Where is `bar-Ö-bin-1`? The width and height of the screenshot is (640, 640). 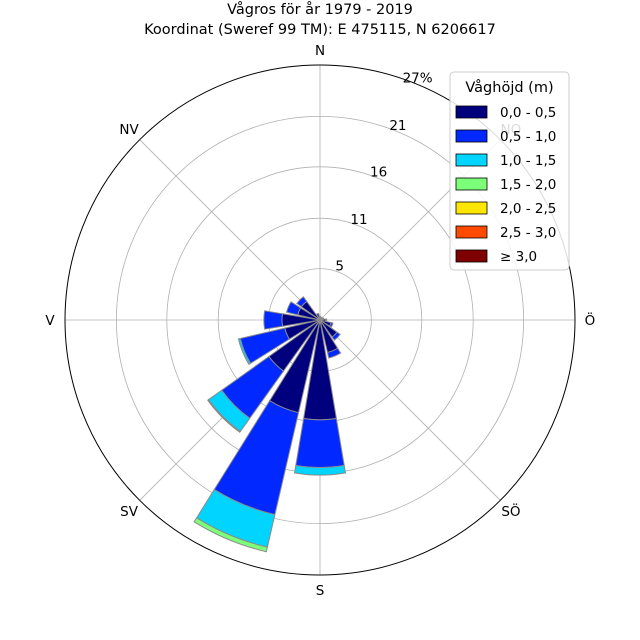
bar-Ö-bin-1 is located at coordinates (326, 320).